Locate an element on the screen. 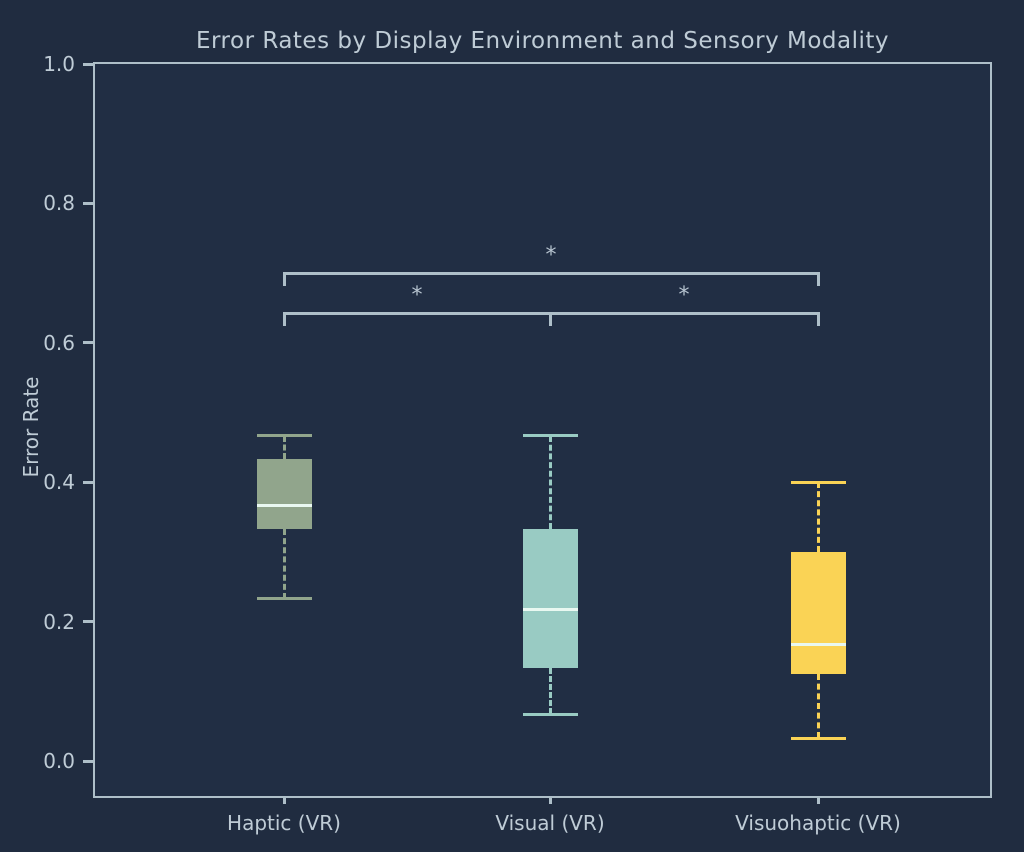 The height and width of the screenshot is (852, 1024). y-tick-label: 0.2 is located at coordinates (59, 621).